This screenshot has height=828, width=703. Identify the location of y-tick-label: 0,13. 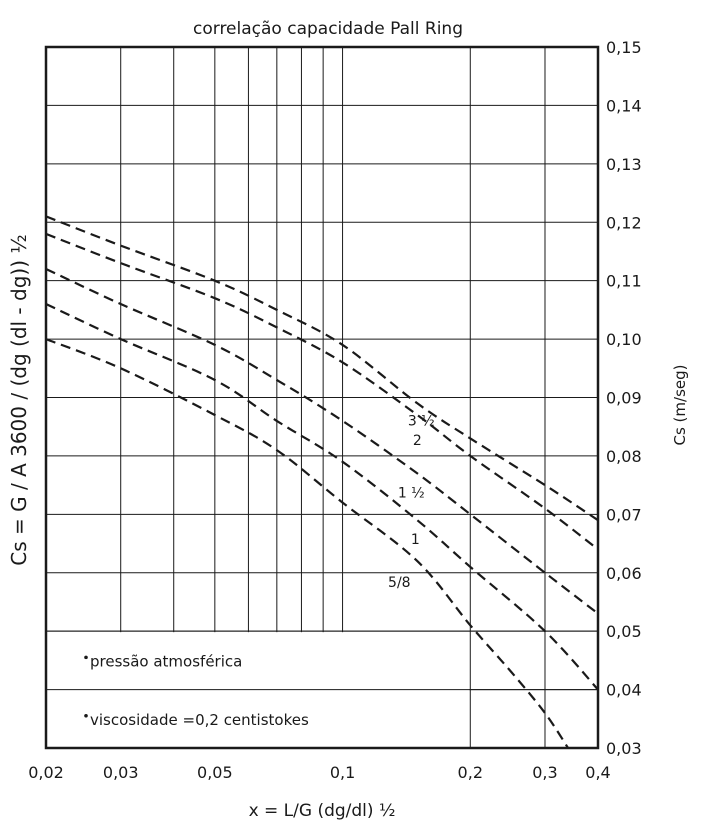
(624, 164).